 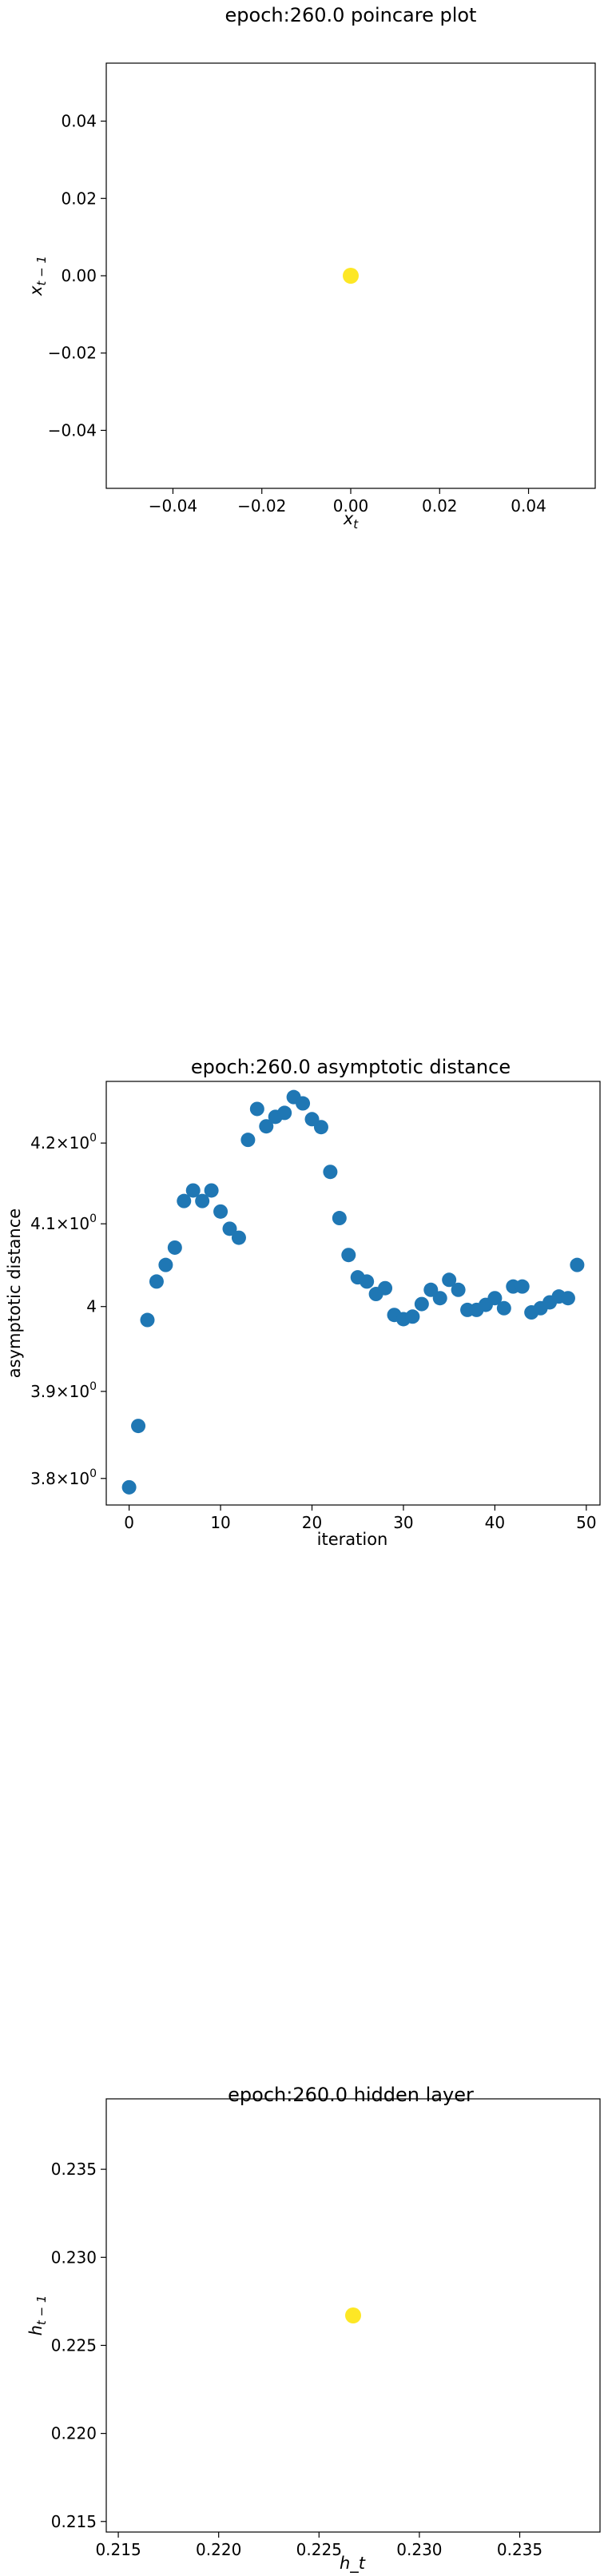 I want to click on hidden-layer-x-tick-label: 0.230, so click(x=419, y=2549).